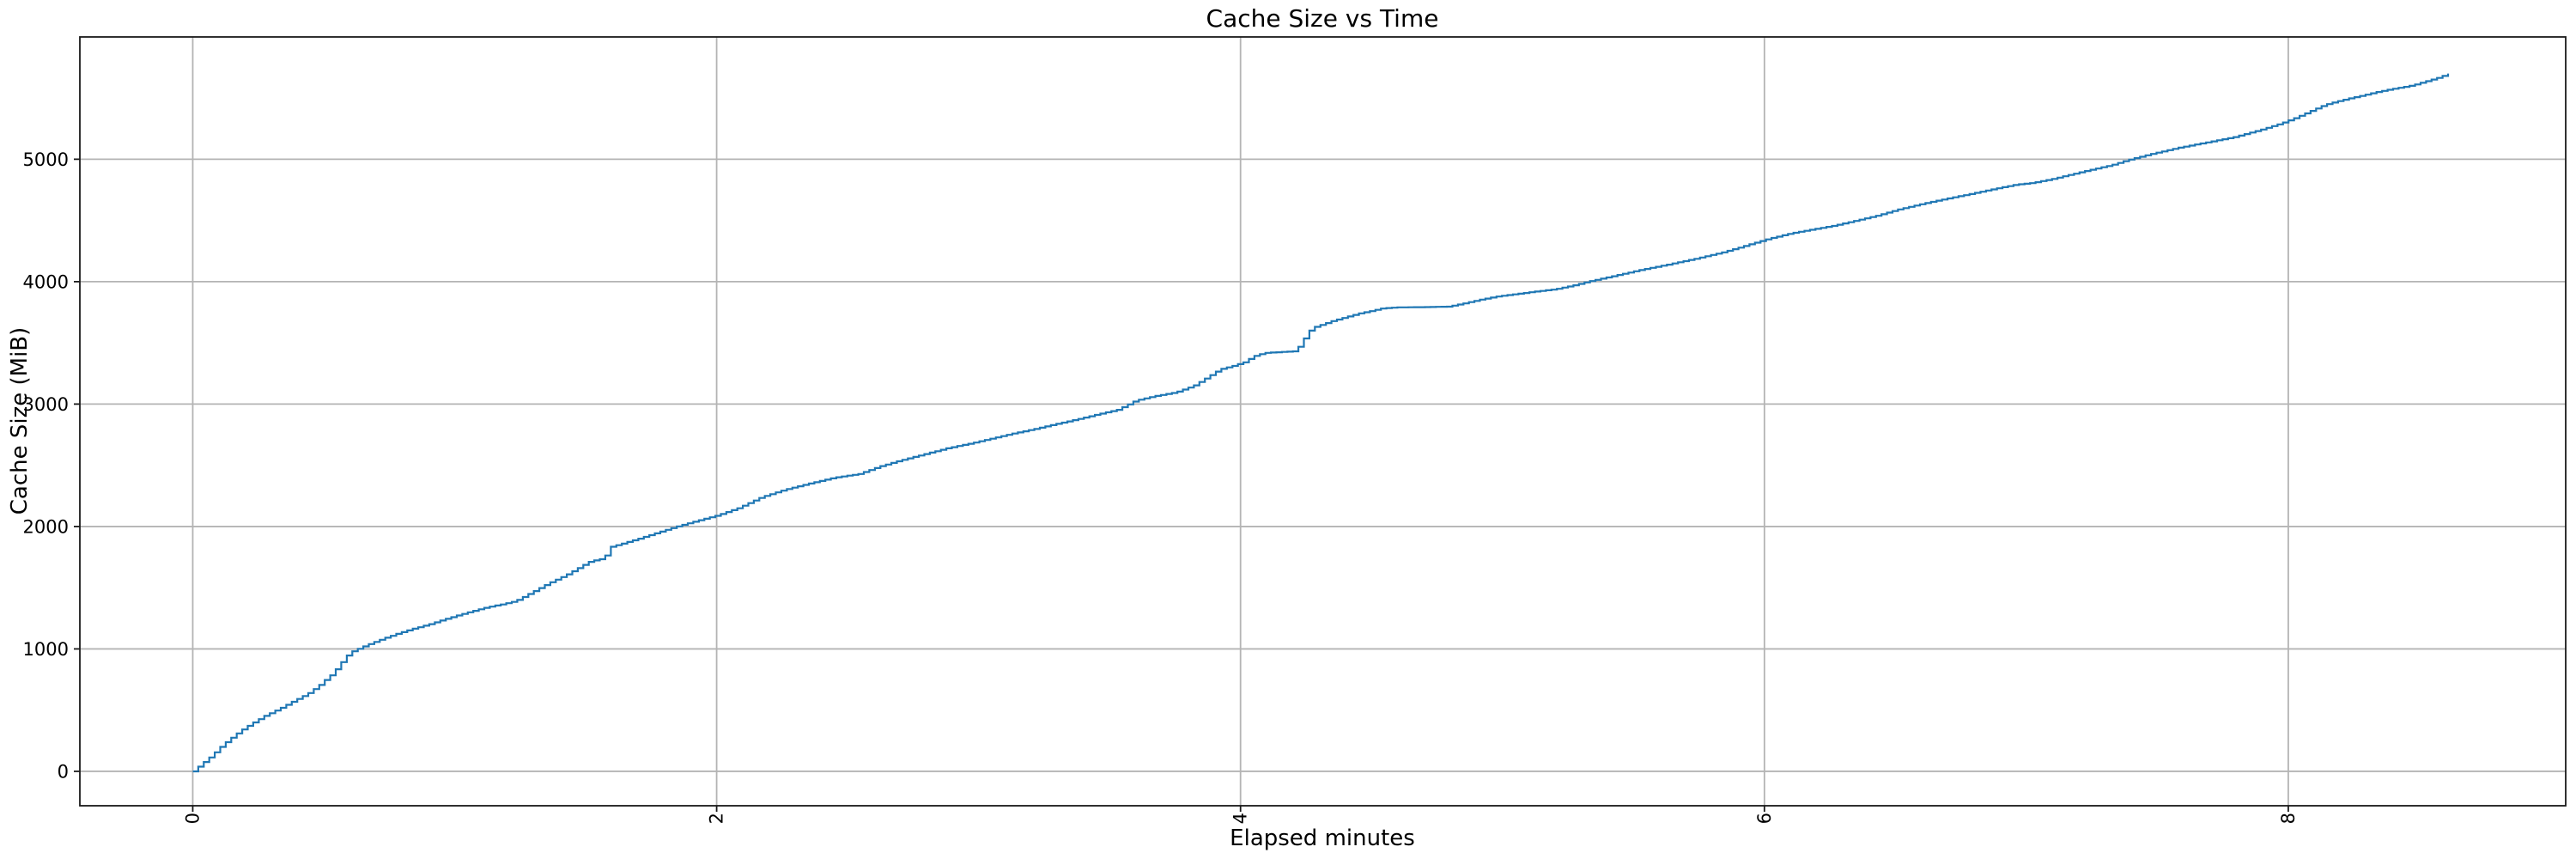 The height and width of the screenshot is (859, 2576). Describe the element at coordinates (717, 819) in the screenshot. I see `x-tick-label: 2` at that location.